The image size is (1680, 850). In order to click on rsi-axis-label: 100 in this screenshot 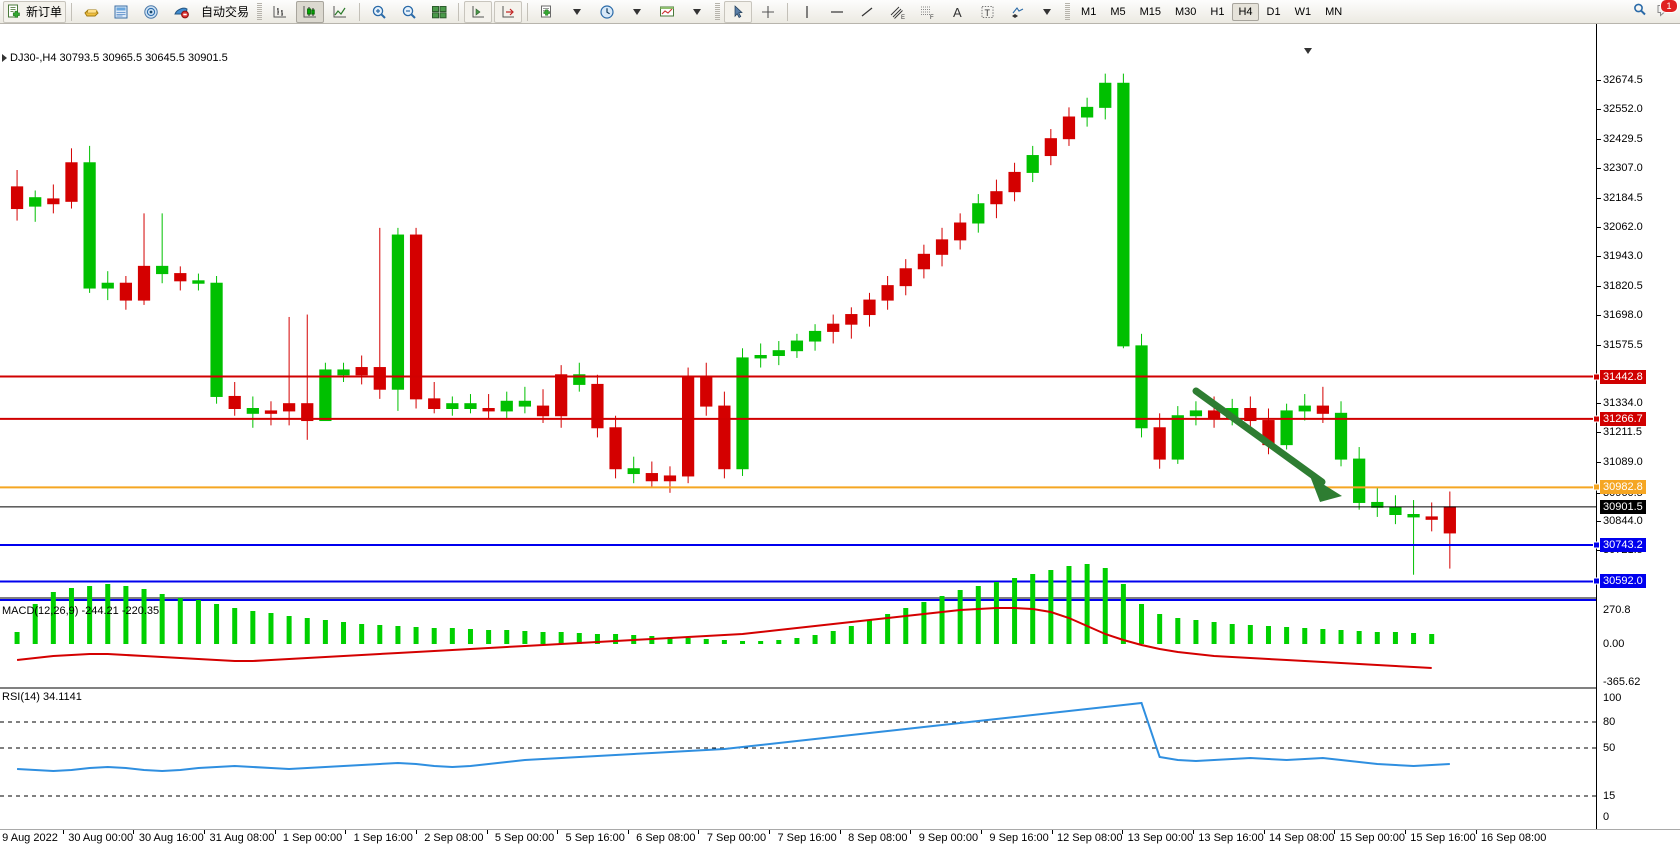, I will do `click(1612, 698)`.